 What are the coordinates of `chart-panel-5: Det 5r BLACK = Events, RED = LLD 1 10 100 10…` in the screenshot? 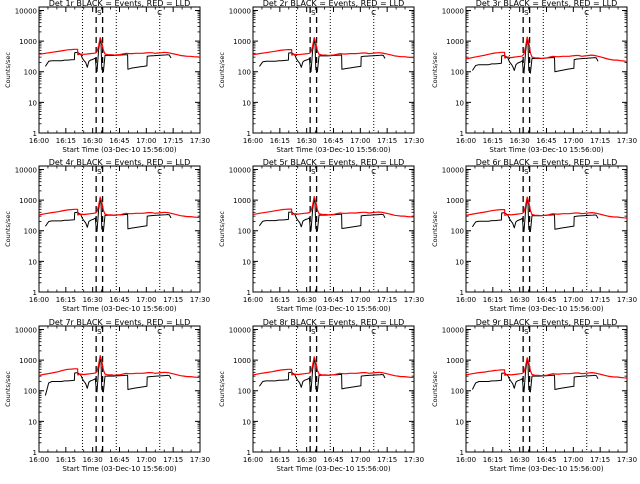 It's located at (321, 235).